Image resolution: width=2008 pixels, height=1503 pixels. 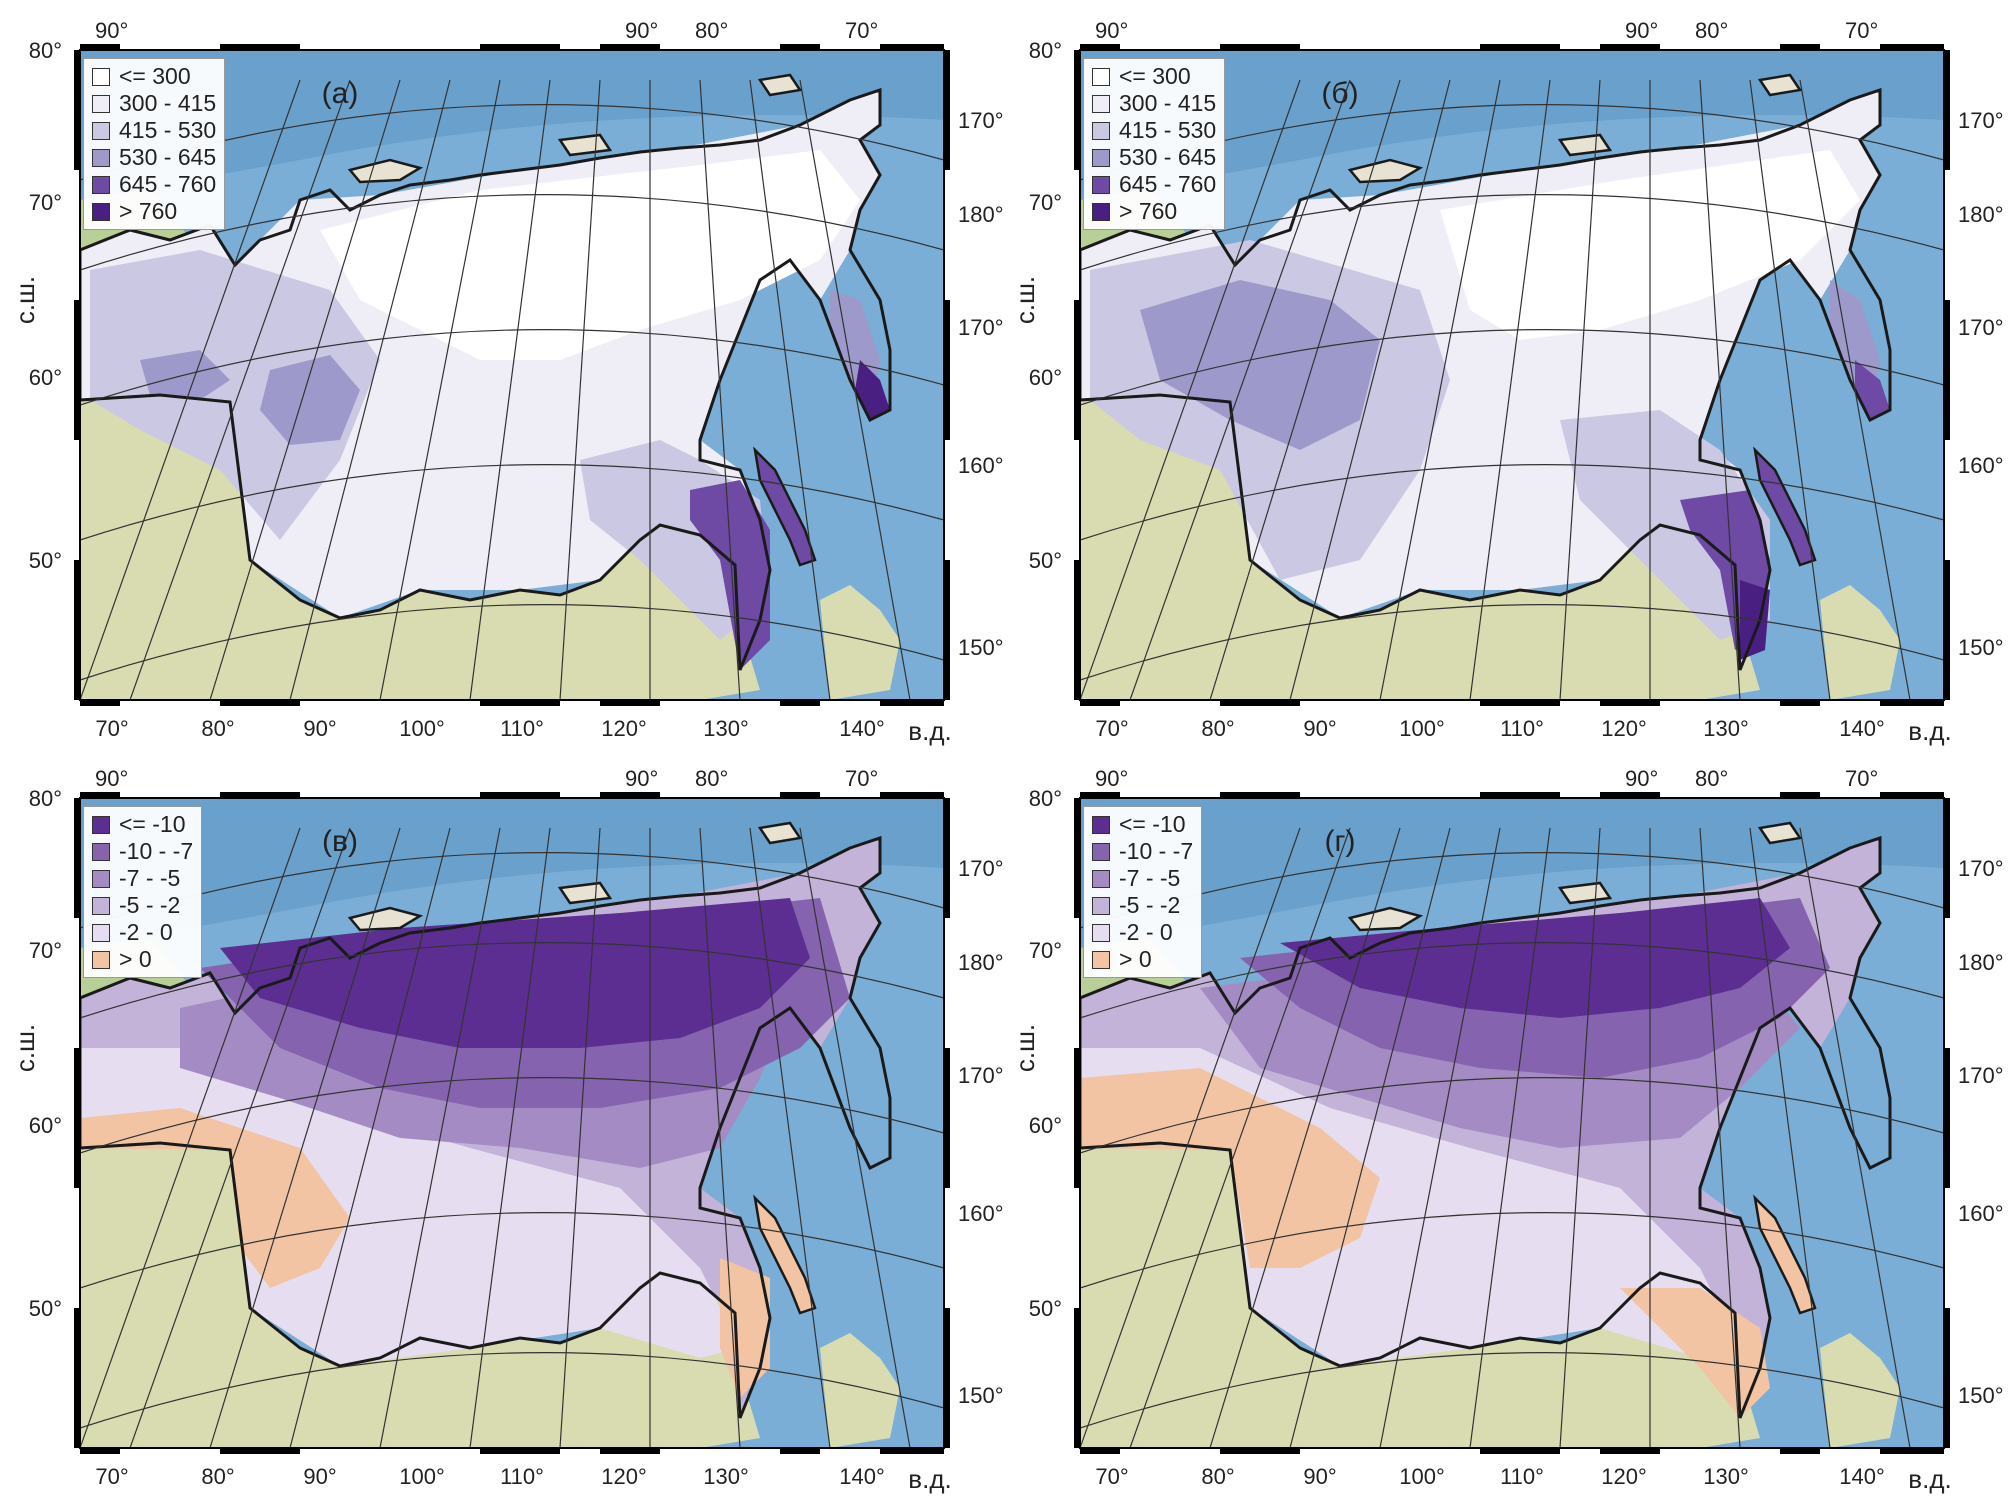 What do you see at coordinates (45, 1308) in the screenshot?
I see `lat-tick-label: 50°` at bounding box center [45, 1308].